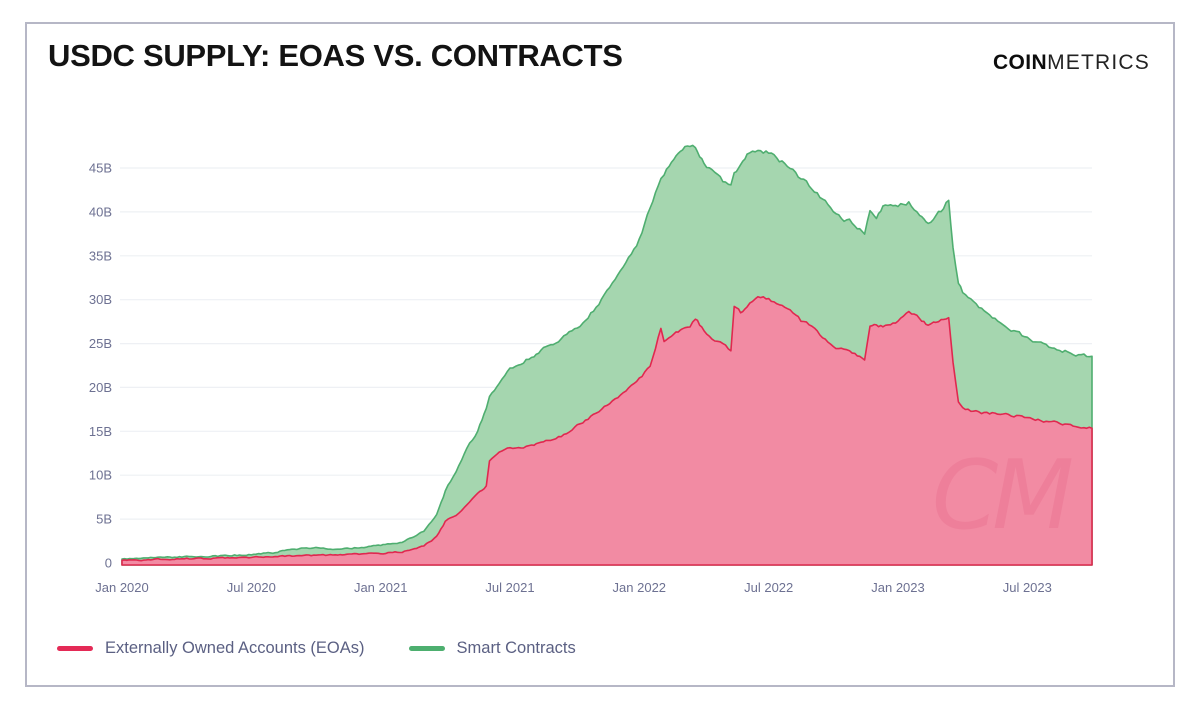  What do you see at coordinates (335, 55) in the screenshot?
I see `page-title: USDC SUPPLY: EOAS VS. CONTRACTS` at bounding box center [335, 55].